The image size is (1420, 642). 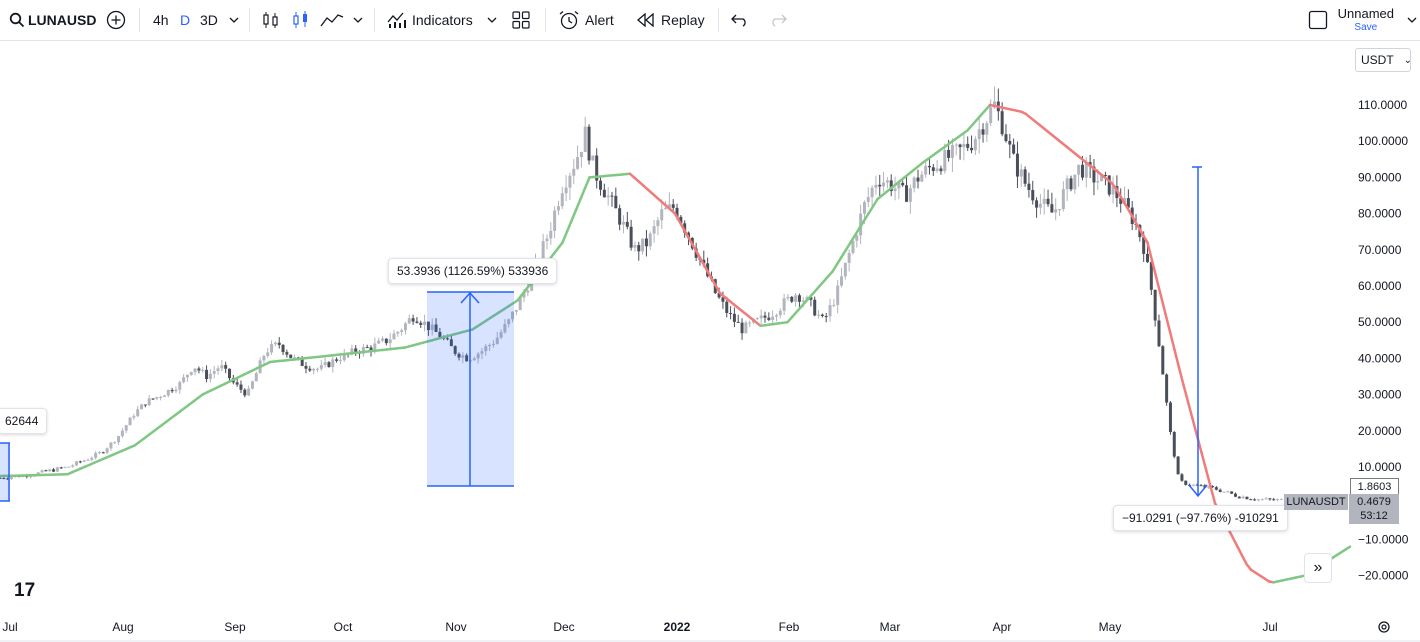 What do you see at coordinates (358, 20) in the screenshot?
I see `chart-type-dropdown` at bounding box center [358, 20].